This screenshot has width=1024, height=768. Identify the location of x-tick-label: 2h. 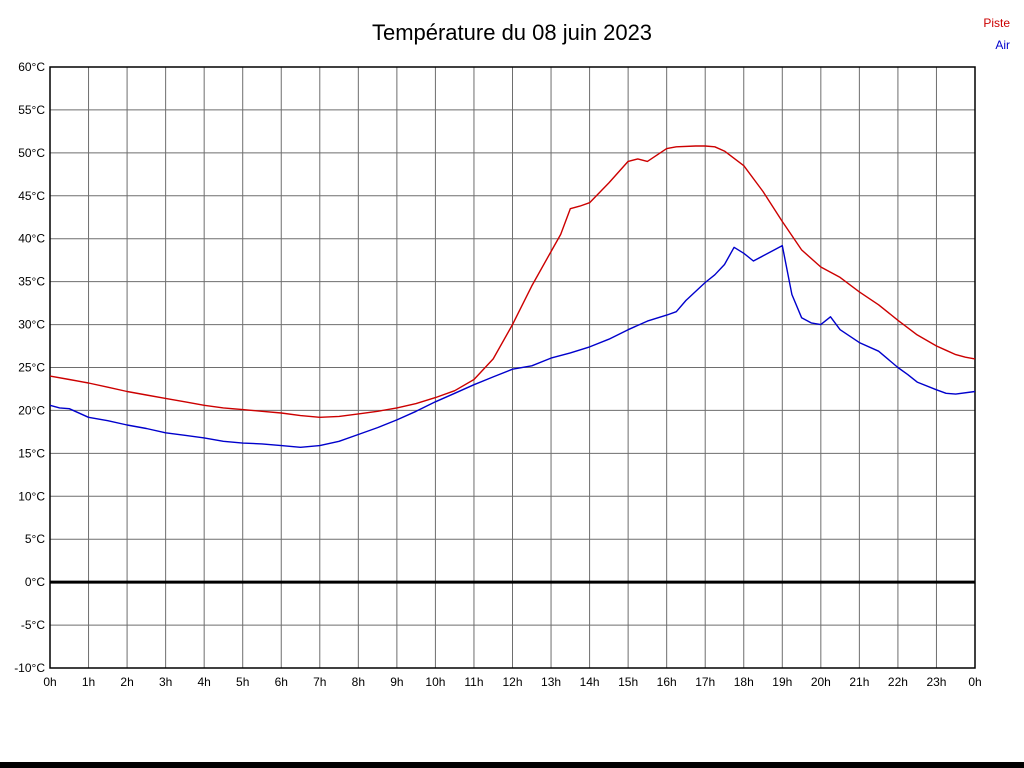
(126, 682).